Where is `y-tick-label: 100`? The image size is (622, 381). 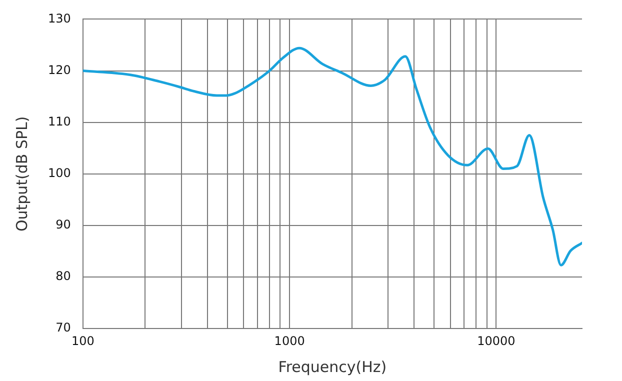
y-tick-label: 100 is located at coordinates (59, 173).